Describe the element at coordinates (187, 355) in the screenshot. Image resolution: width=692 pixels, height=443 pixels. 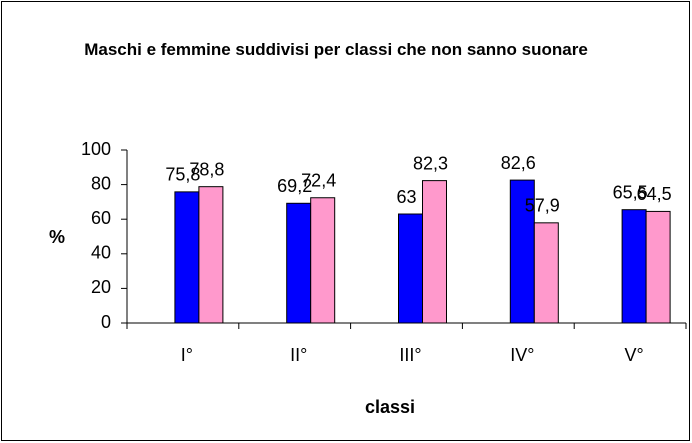
I see `x-tick-label: I°` at that location.